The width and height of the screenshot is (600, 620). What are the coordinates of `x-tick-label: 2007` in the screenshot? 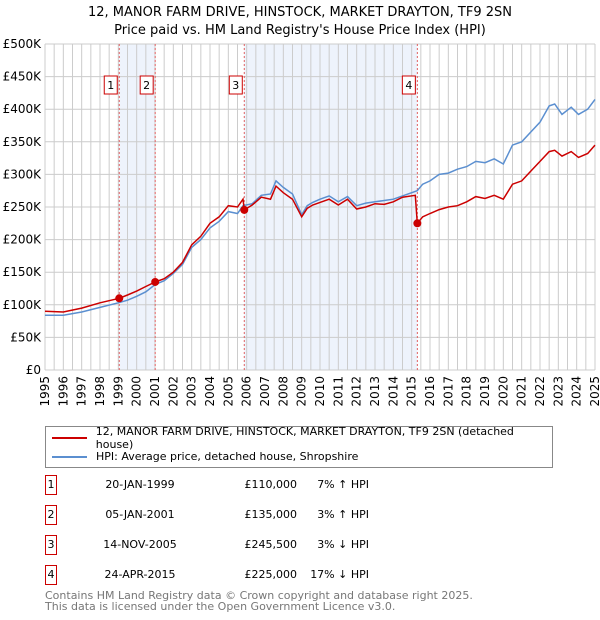 It's located at (265, 391).